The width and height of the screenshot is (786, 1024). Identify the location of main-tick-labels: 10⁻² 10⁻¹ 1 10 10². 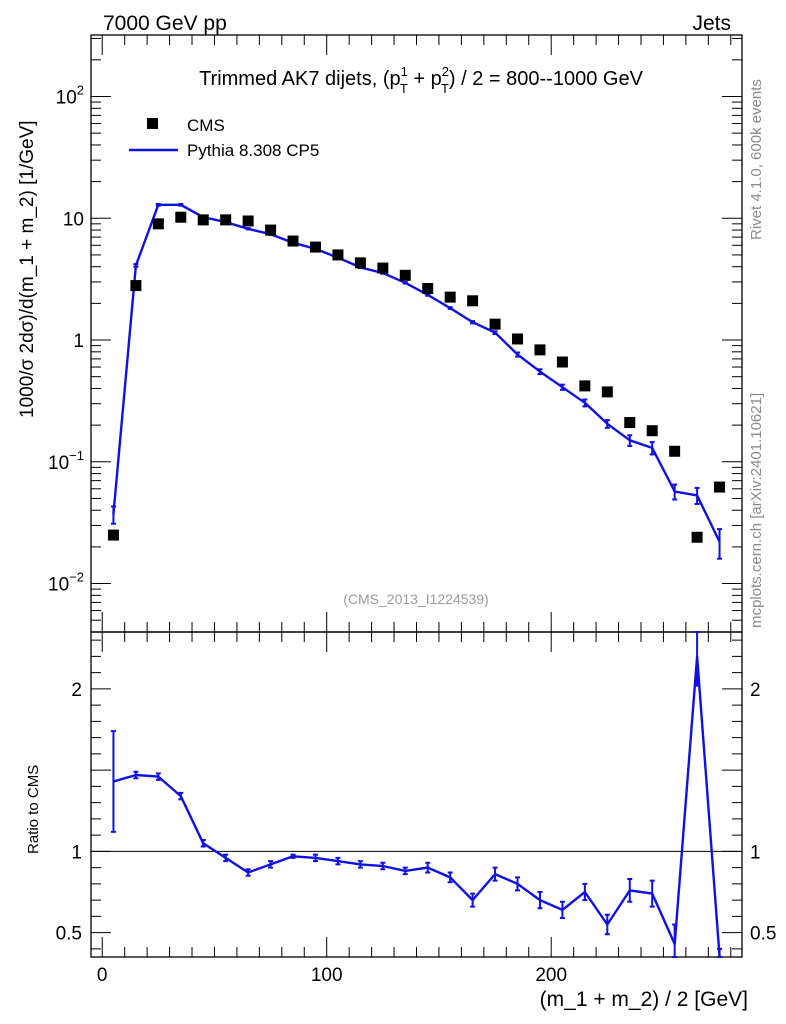
(66, 339).